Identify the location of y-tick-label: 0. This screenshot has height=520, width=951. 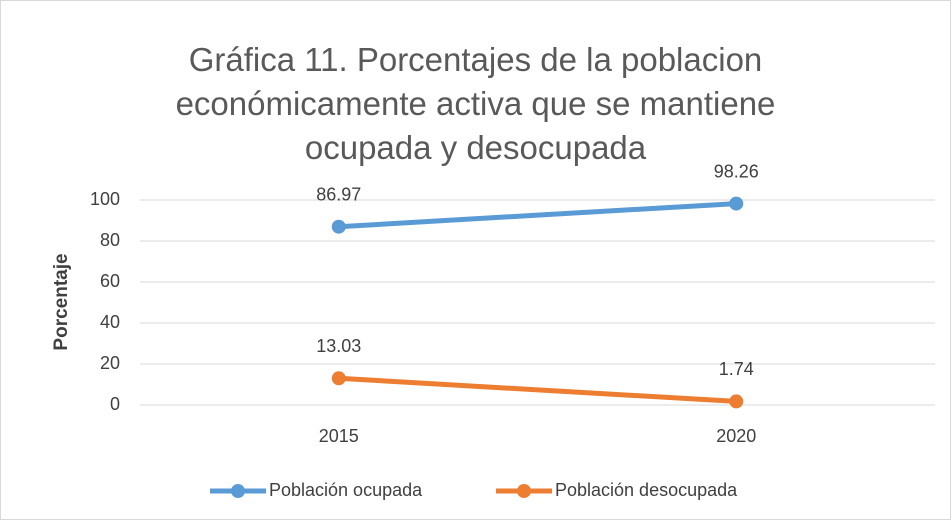
(115, 404).